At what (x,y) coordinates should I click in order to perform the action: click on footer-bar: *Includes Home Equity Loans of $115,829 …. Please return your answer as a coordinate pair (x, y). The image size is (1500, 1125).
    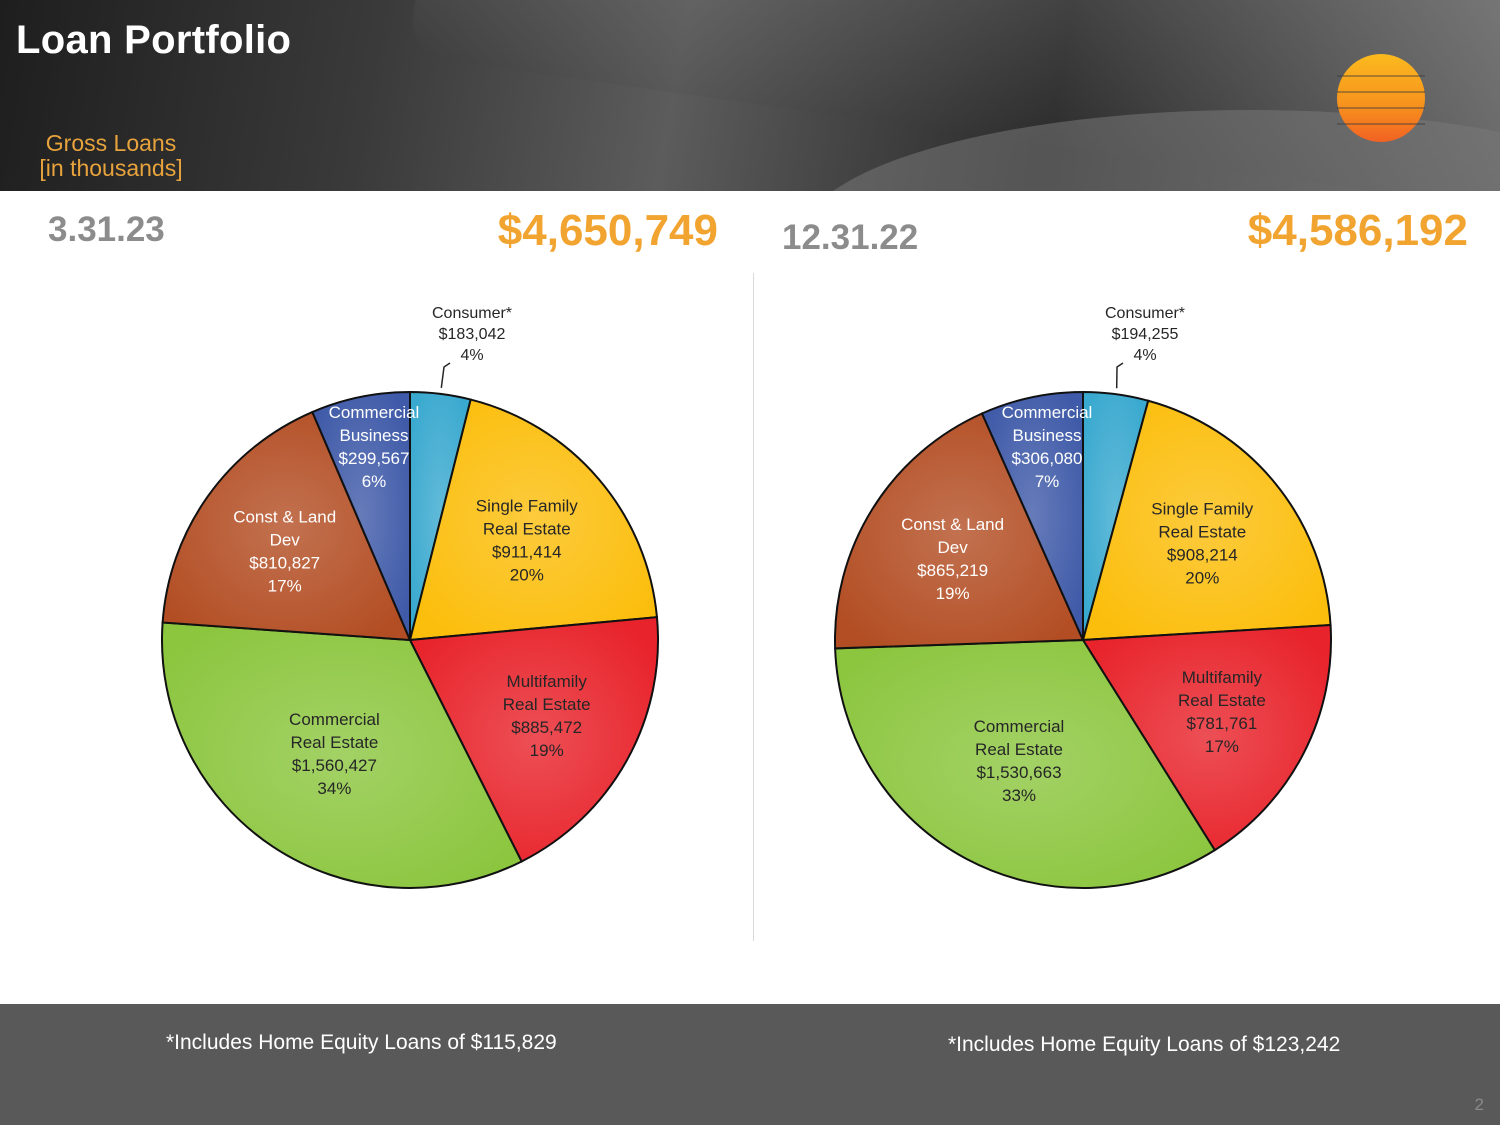
    Looking at the image, I should click on (750, 1064).